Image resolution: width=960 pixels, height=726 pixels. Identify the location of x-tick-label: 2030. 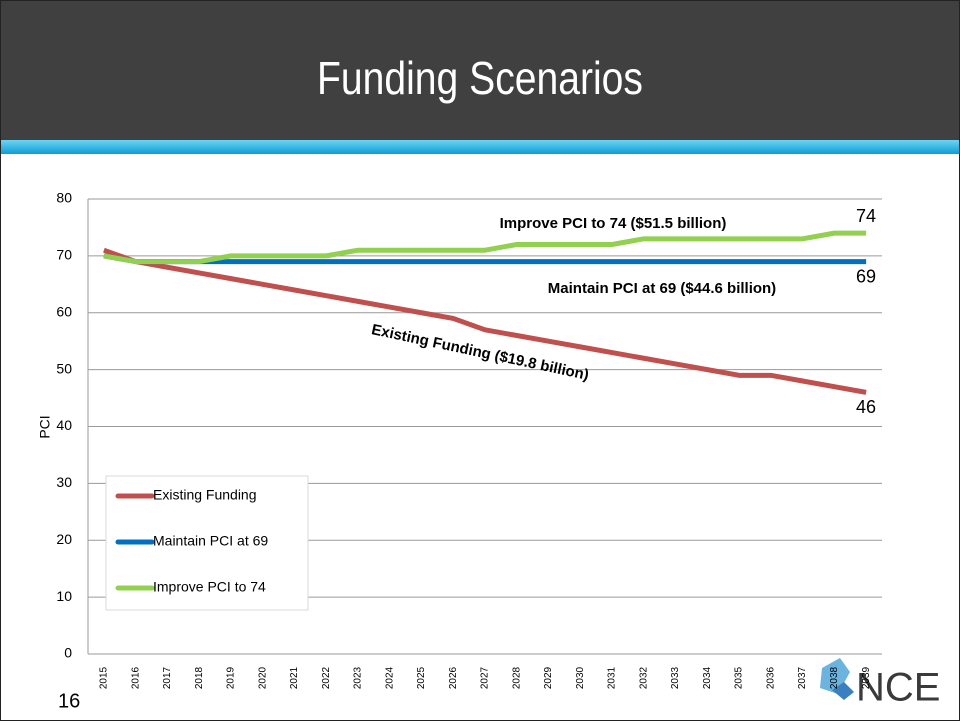
(580, 677).